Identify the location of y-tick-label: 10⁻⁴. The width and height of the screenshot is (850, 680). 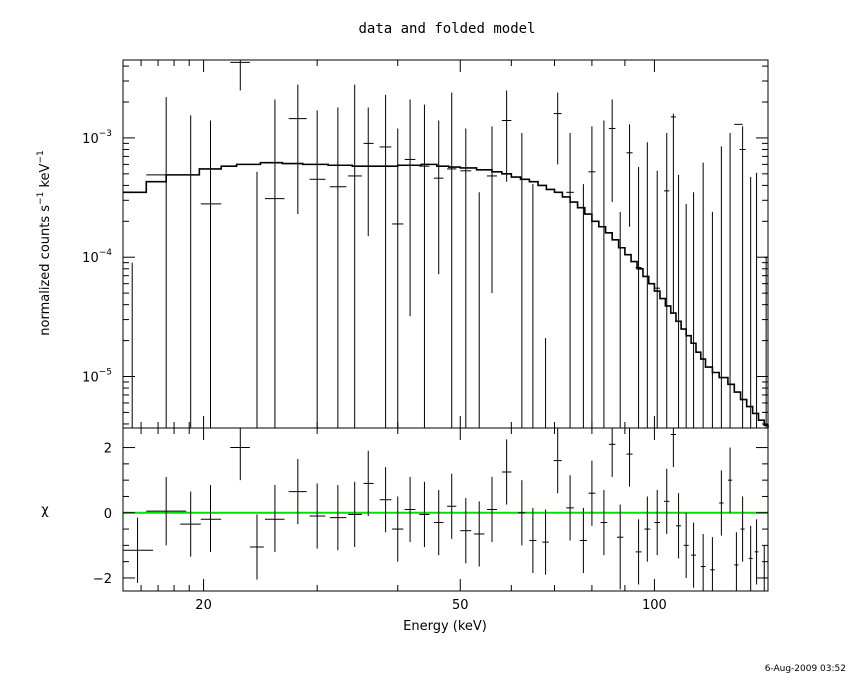
(97, 257).